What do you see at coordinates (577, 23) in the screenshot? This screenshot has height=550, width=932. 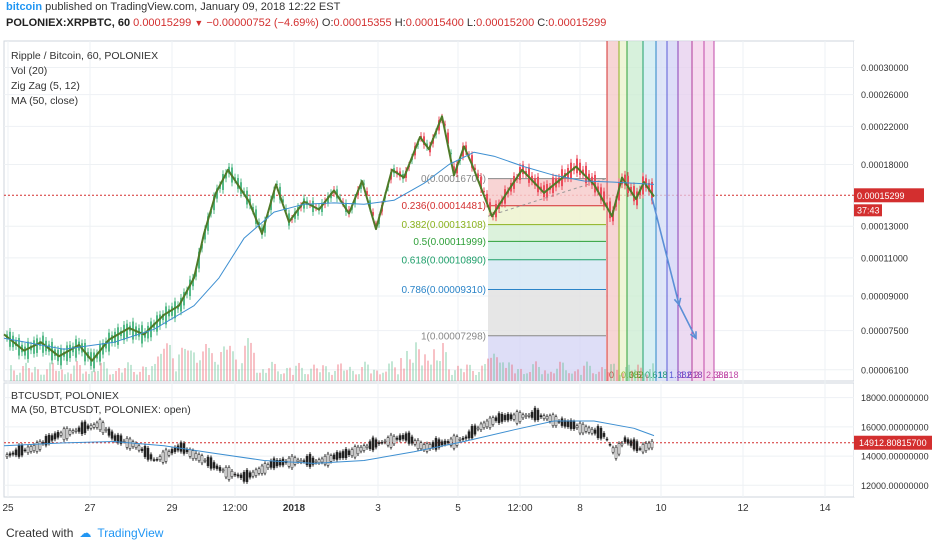 I see `close-value: 0.00015299` at bounding box center [577, 23].